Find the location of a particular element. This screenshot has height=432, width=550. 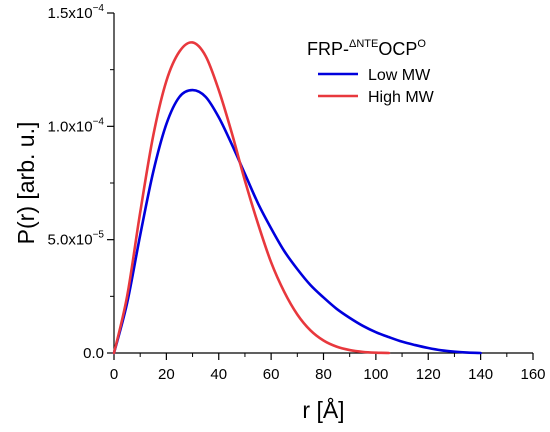

y-tick-label: 5.0x10⁻⁵ is located at coordinates (76, 239).